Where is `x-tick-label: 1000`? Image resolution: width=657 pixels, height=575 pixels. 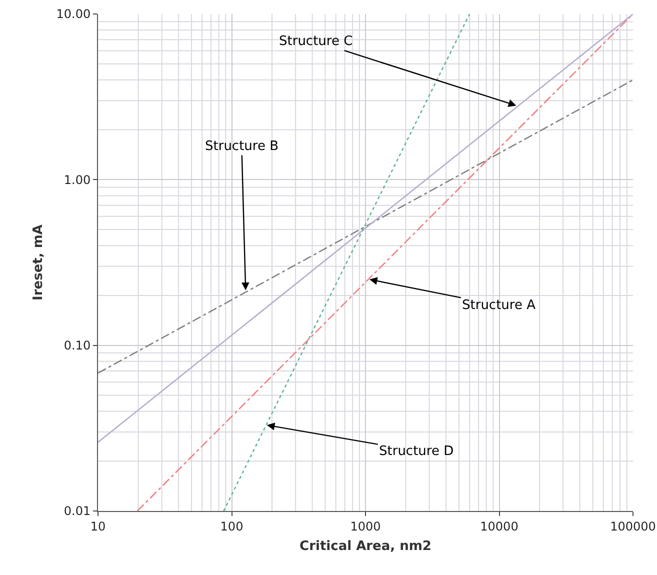
x-tick-label: 1000 is located at coordinates (365, 526).